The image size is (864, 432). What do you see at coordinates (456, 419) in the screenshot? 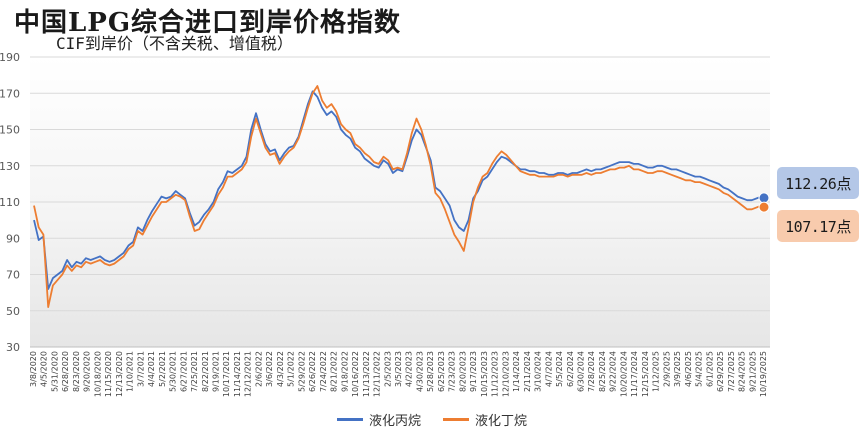
I see `legend-swatch-butane` at bounding box center [456, 419].